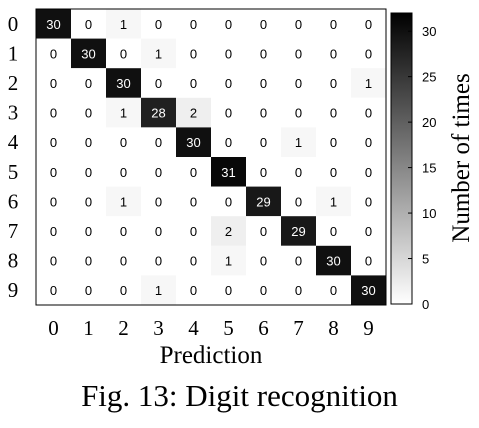 The image size is (479, 428). What do you see at coordinates (158, 113) in the screenshot?
I see `cell-value-label: 28` at bounding box center [158, 113].